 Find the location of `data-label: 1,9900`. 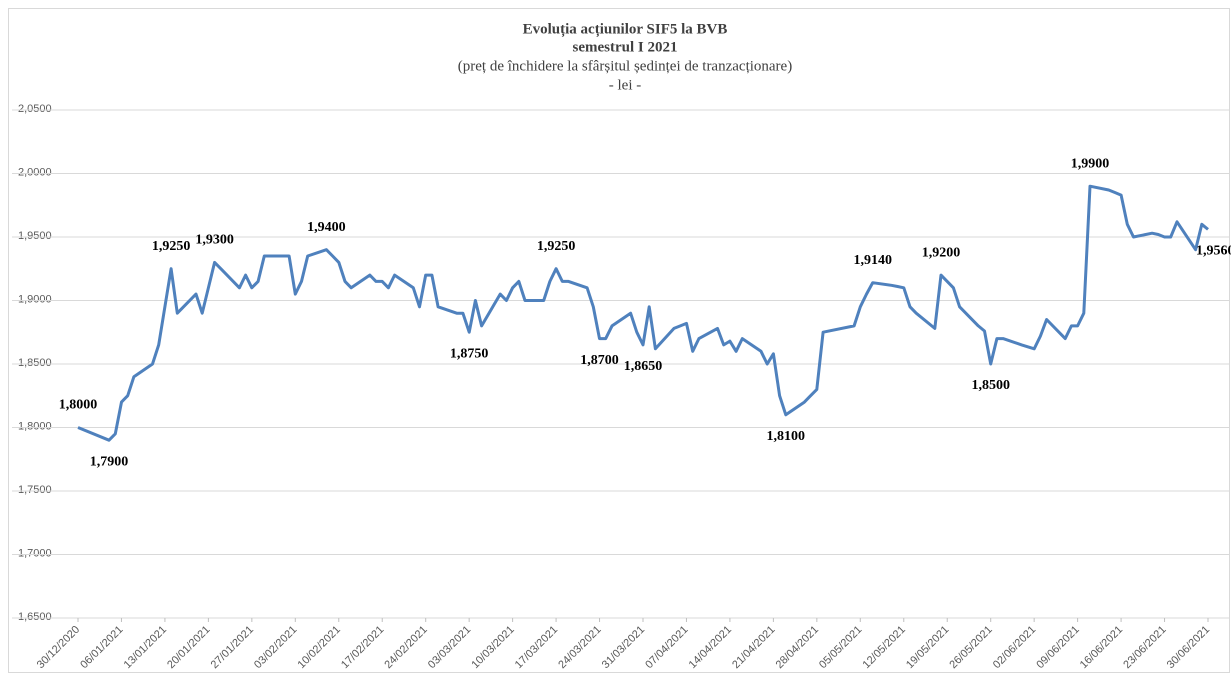

data-label: 1,9900 is located at coordinates (1090, 163).